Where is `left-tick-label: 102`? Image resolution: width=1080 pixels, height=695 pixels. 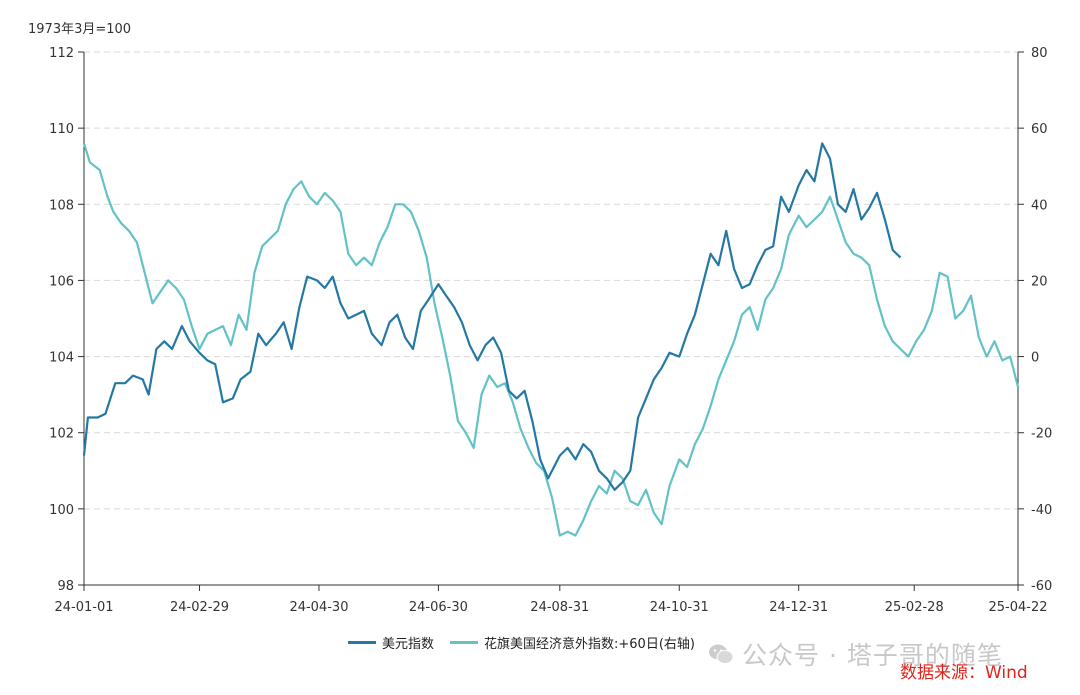 left-tick-label: 102 is located at coordinates (61, 434).